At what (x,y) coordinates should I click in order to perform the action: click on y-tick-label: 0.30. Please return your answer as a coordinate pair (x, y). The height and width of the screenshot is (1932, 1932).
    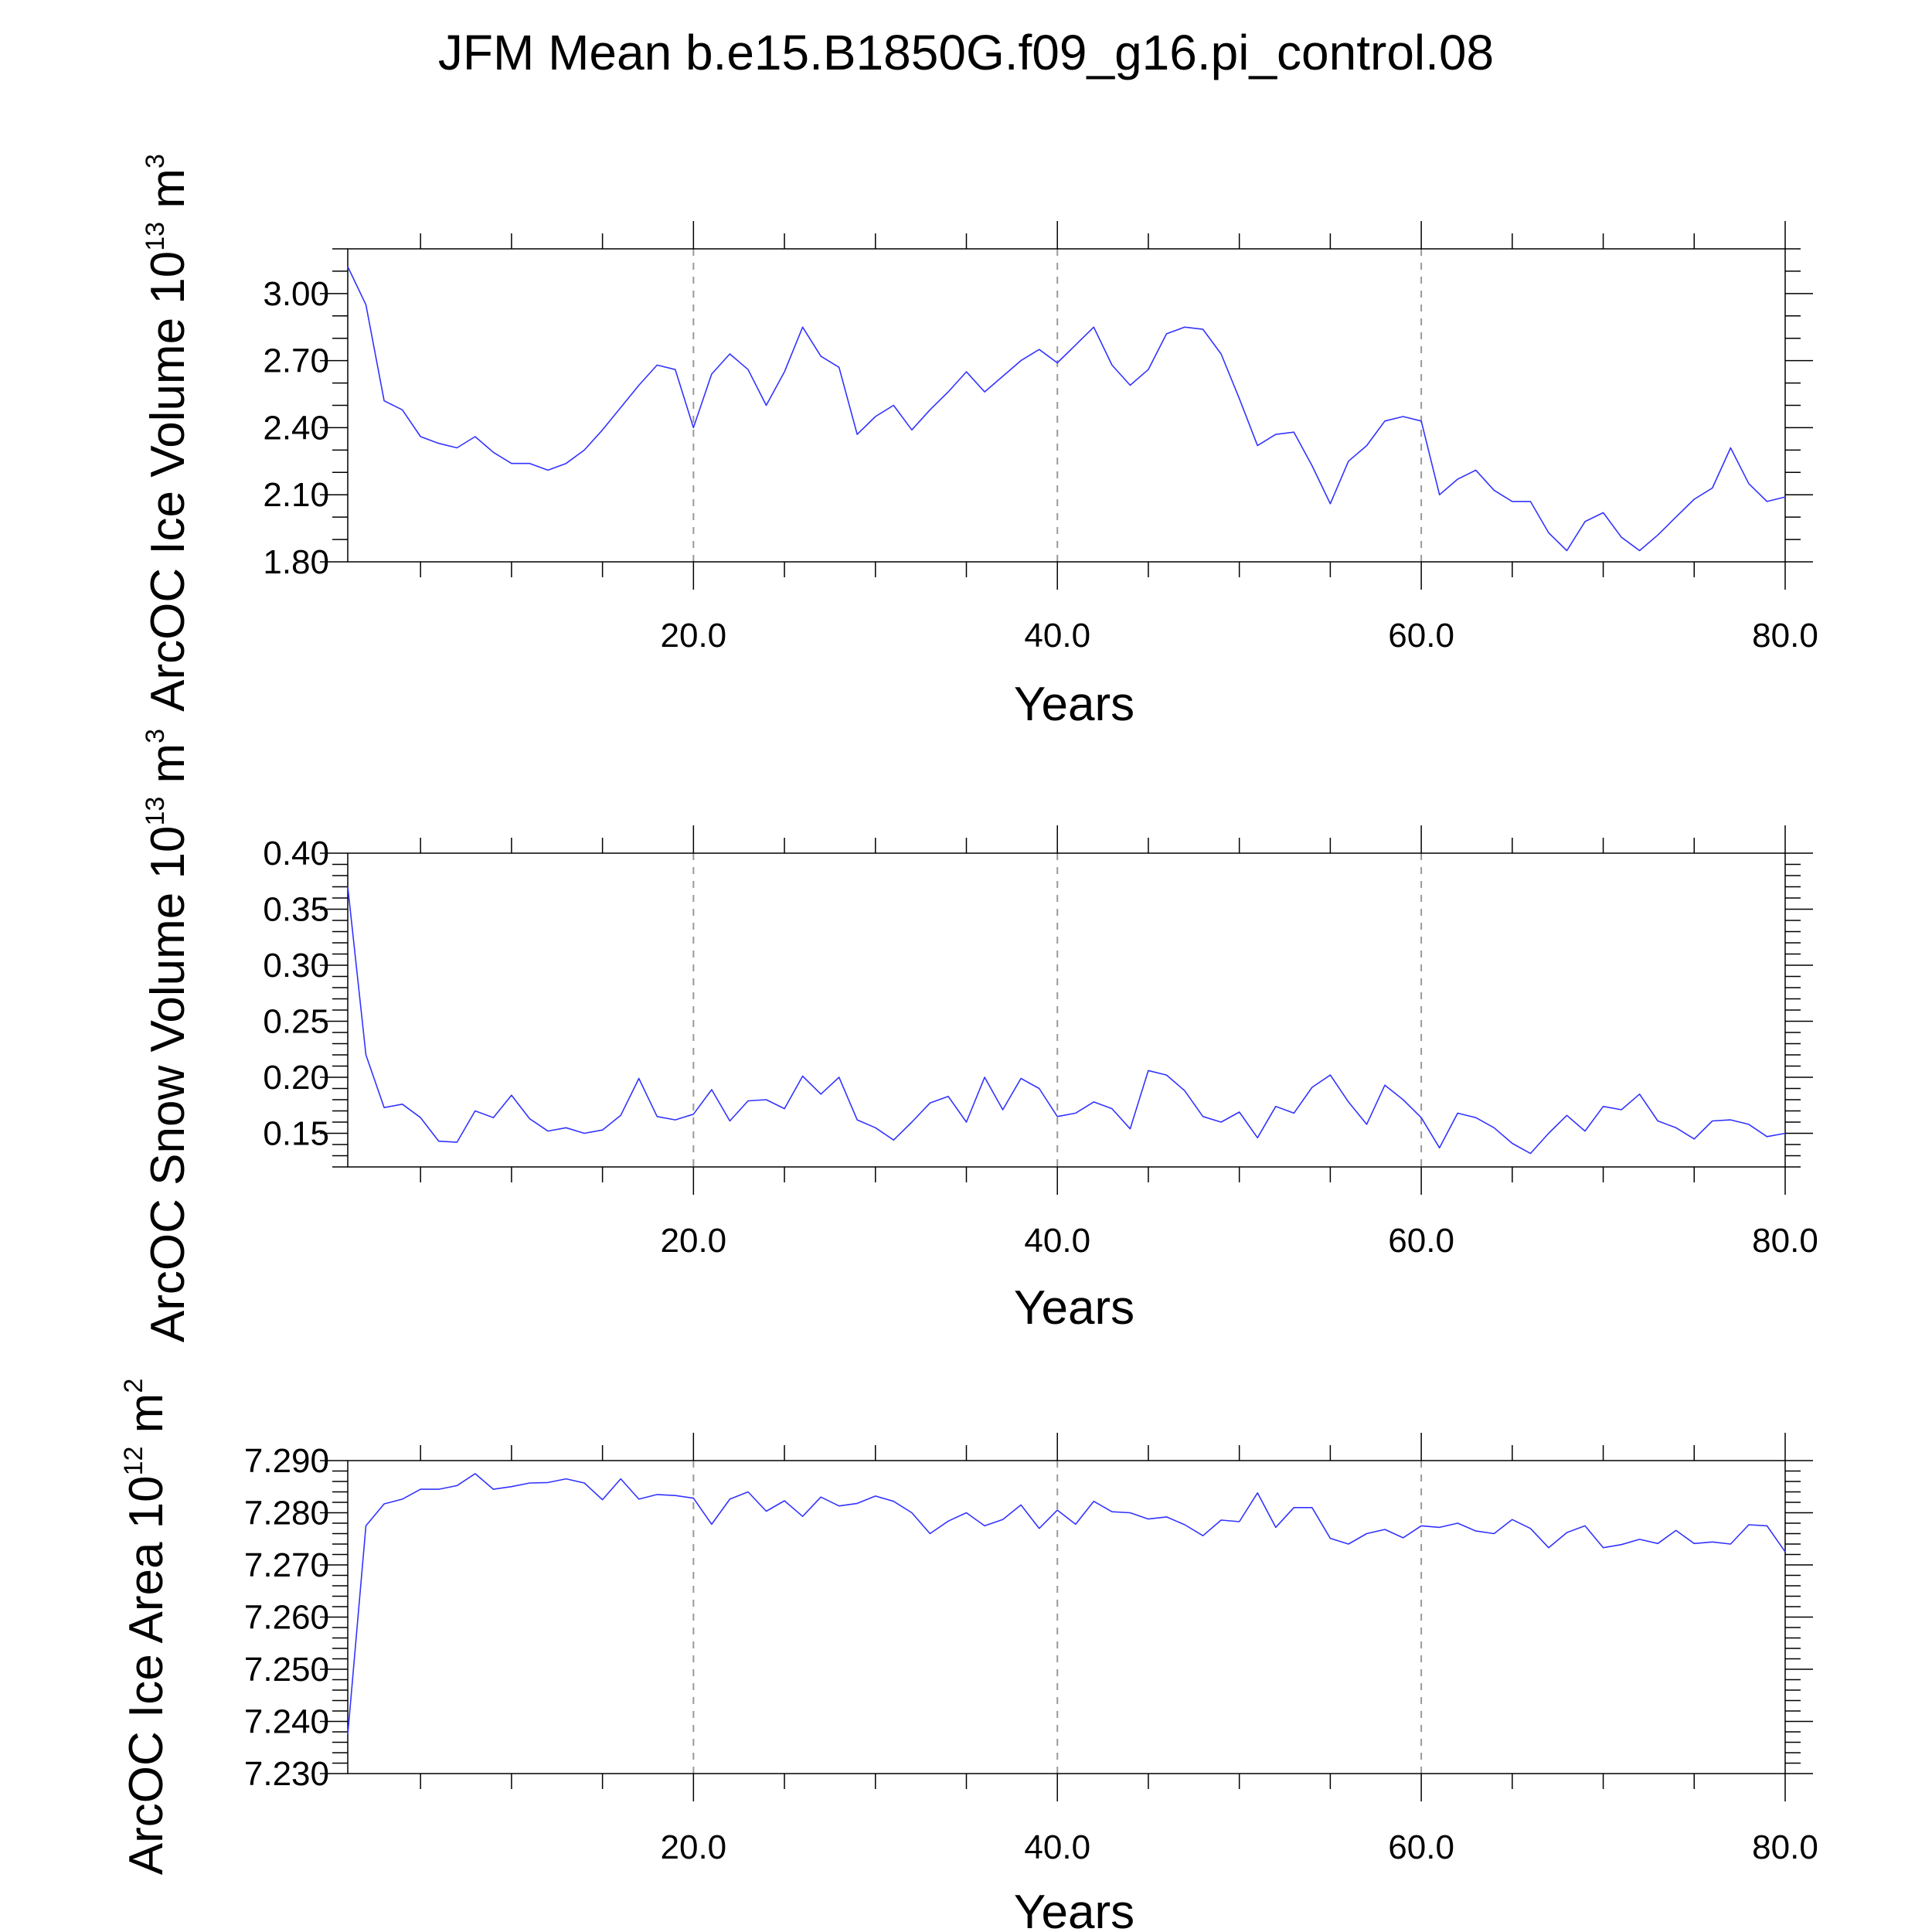
    Looking at the image, I should click on (296, 966).